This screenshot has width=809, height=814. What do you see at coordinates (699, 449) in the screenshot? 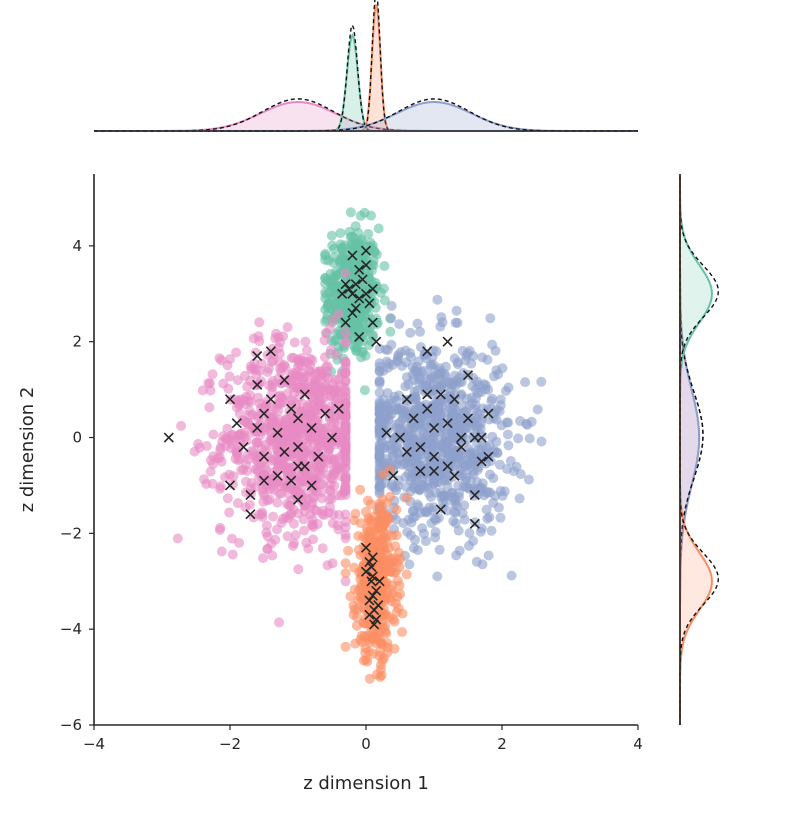
I see `right-marginal-density` at bounding box center [699, 449].